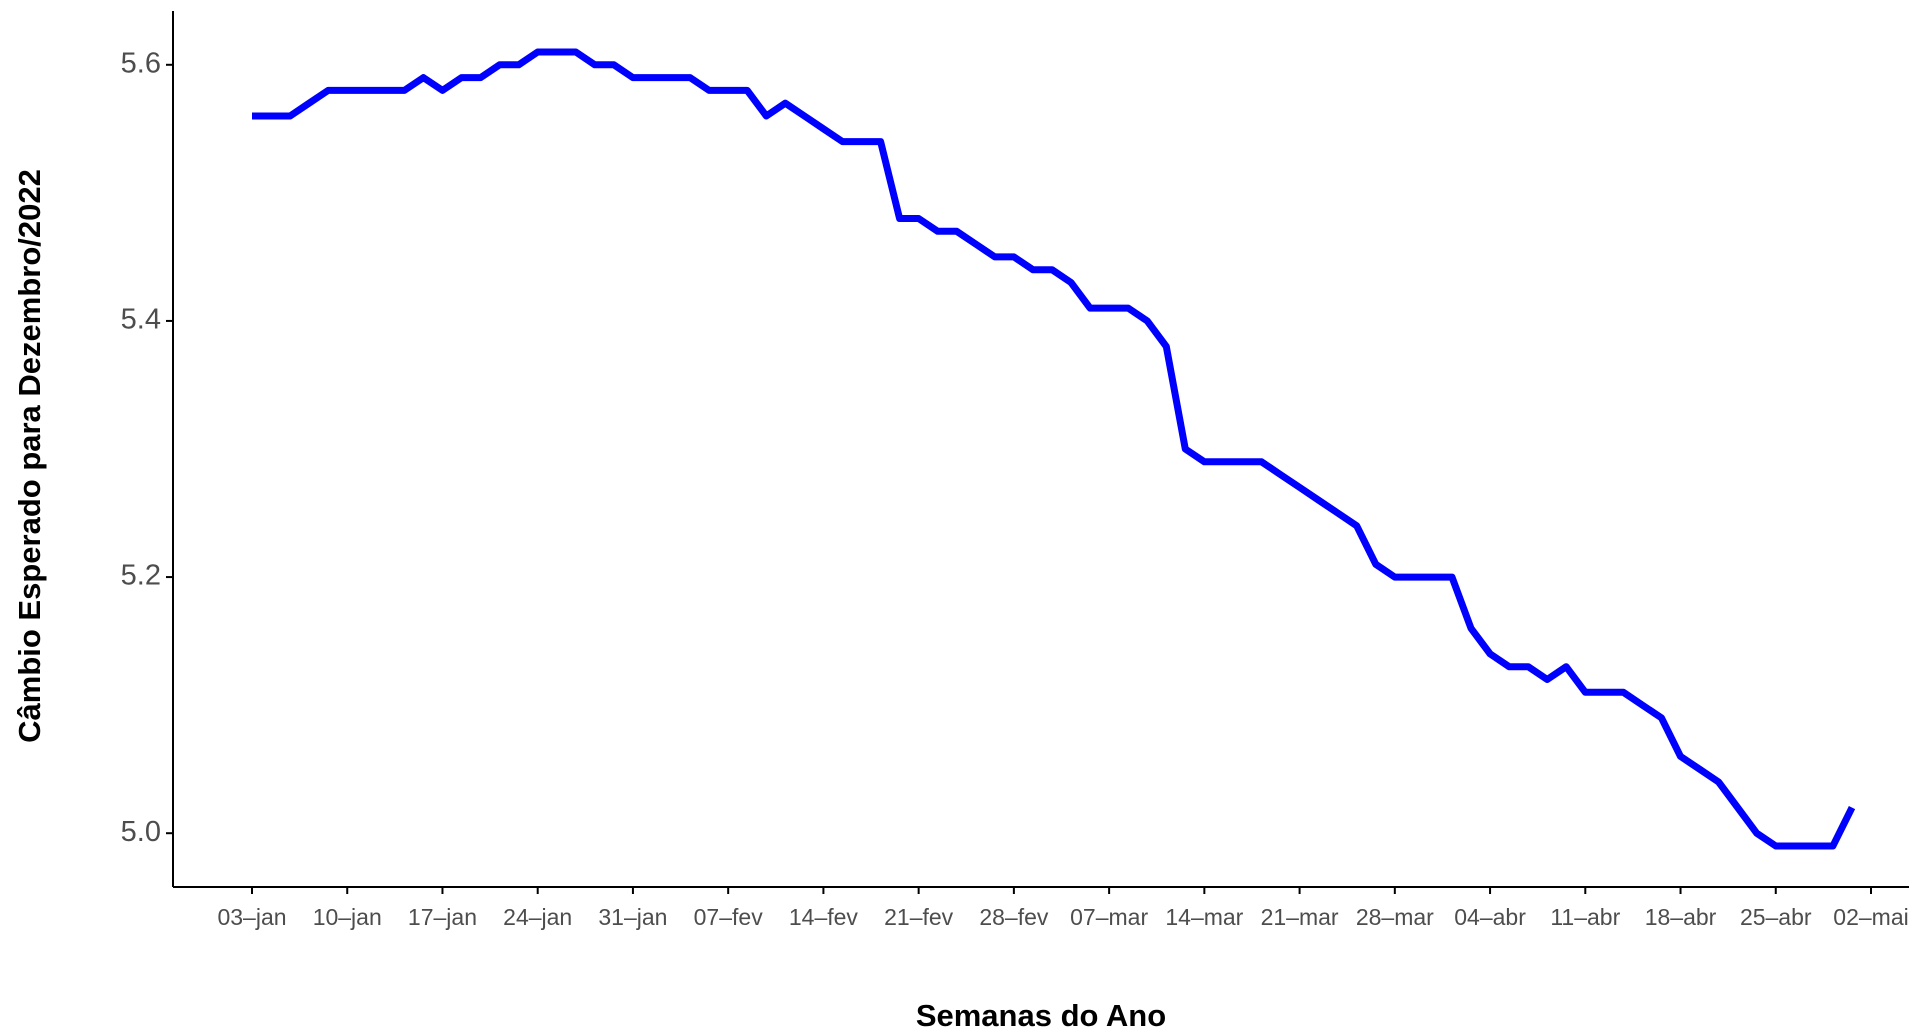 The width and height of the screenshot is (1925, 1035). I want to click on x-tick-label: 10–jan, so click(347, 917).